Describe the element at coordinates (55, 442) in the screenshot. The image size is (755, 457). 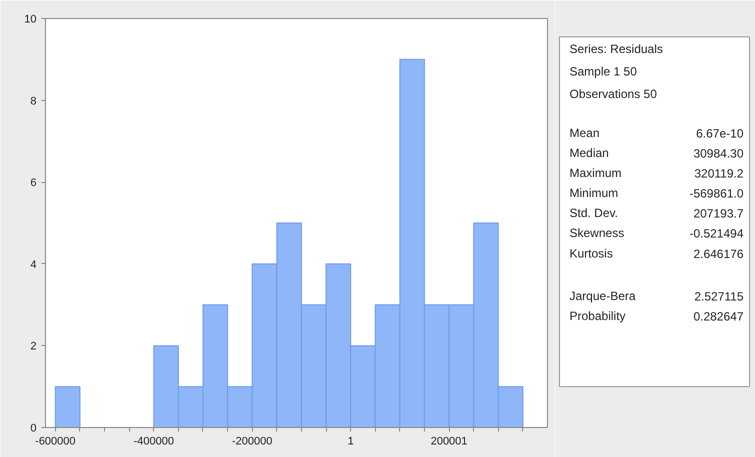
I see `x-tick-label: -600000` at that location.